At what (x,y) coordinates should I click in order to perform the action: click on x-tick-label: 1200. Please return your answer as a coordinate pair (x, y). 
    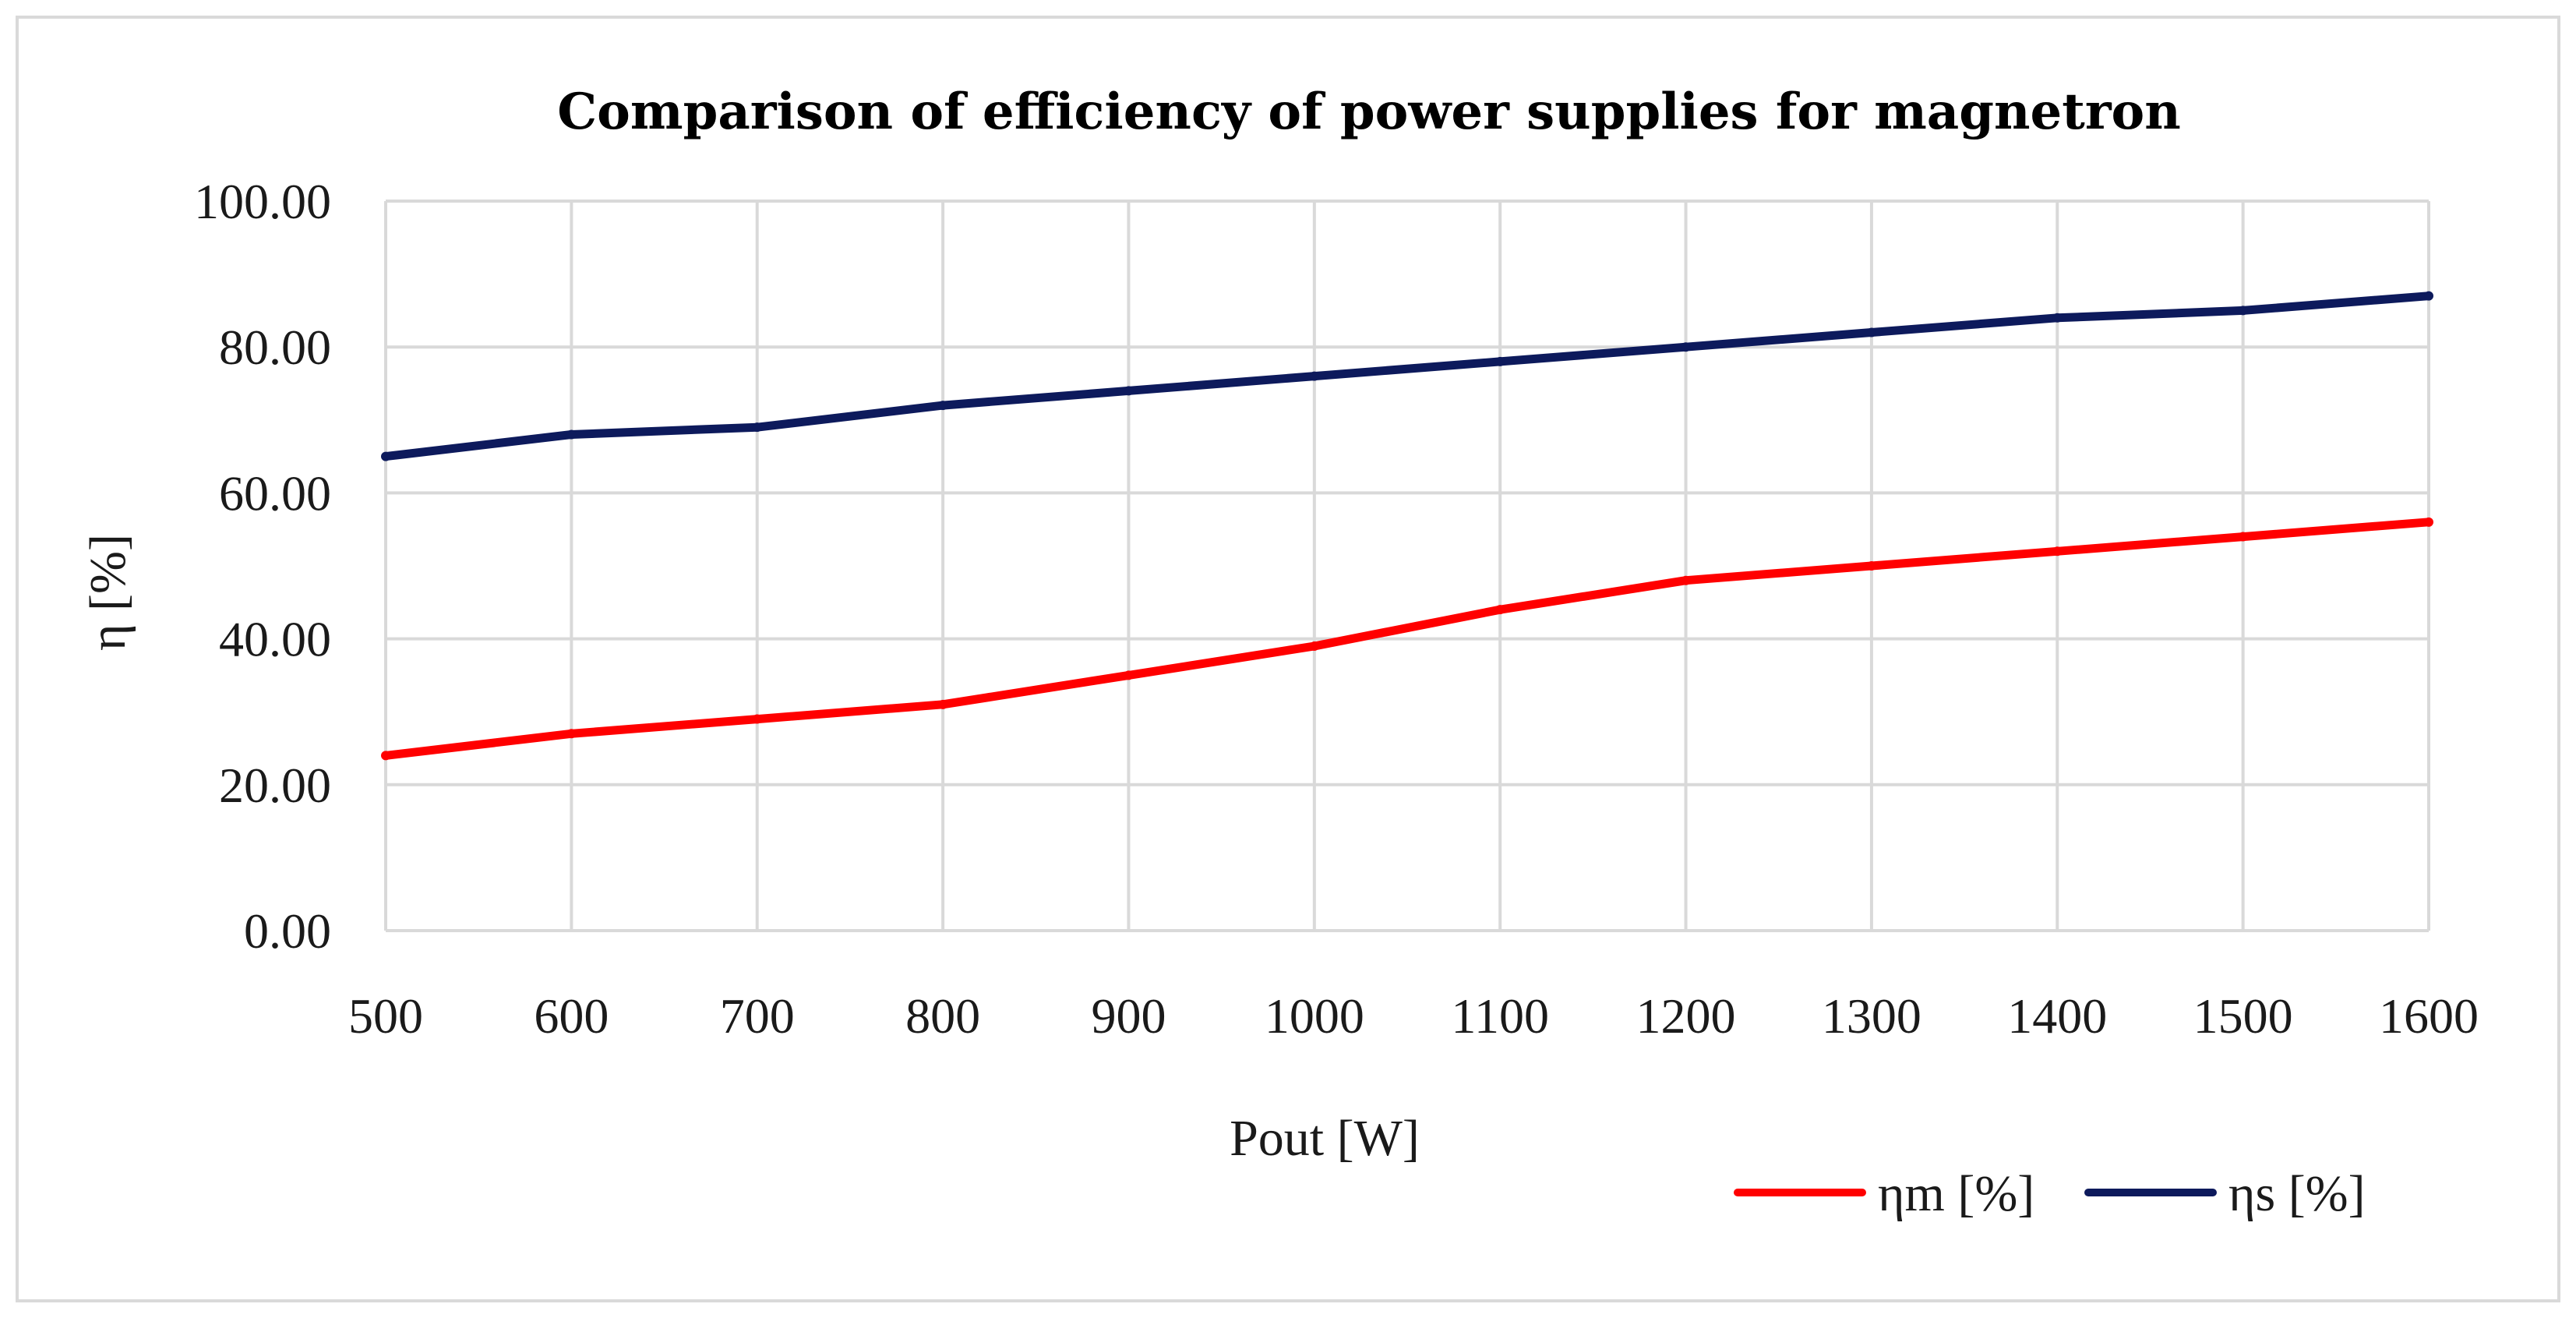
    Looking at the image, I should click on (1686, 1016).